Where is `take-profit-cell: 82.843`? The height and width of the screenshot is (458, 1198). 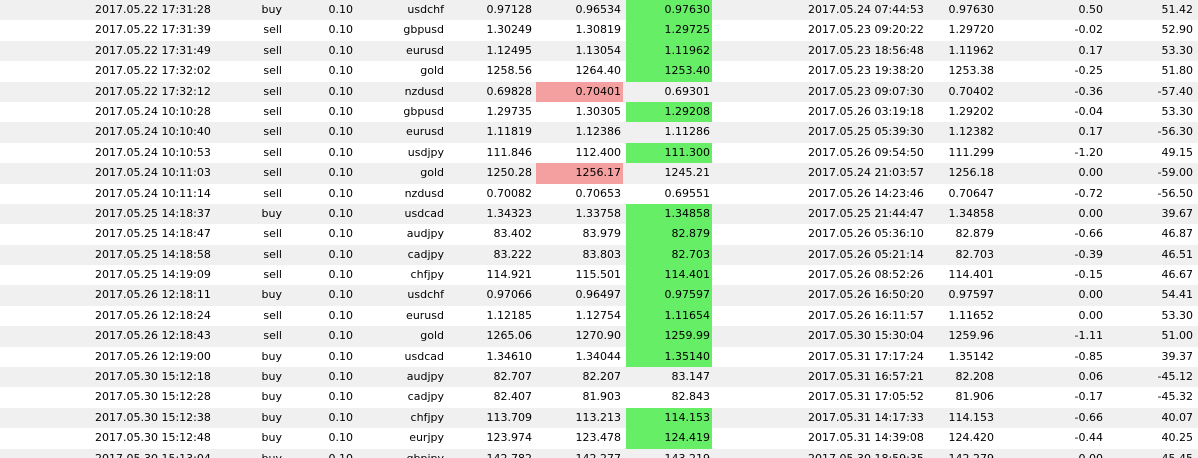 take-profit-cell: 82.843 is located at coordinates (691, 397).